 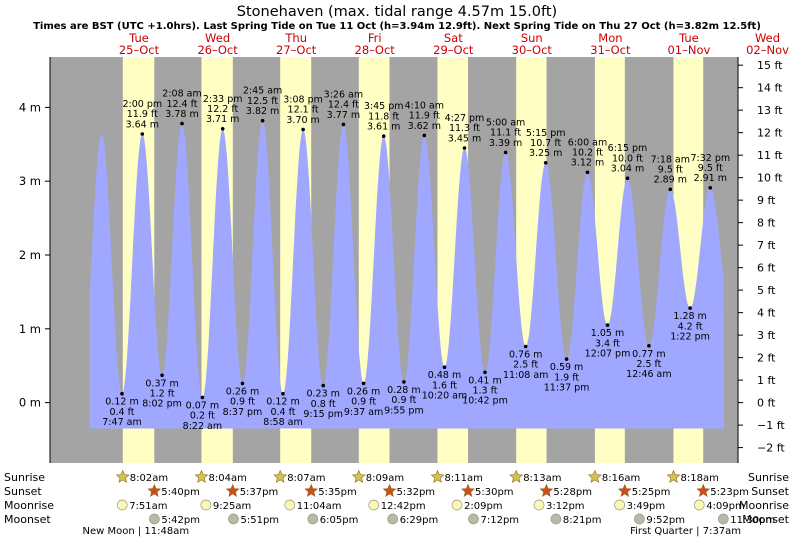 What do you see at coordinates (607, 333) in the screenshot?
I see `tide-label: 1.05 m` at bounding box center [607, 333].